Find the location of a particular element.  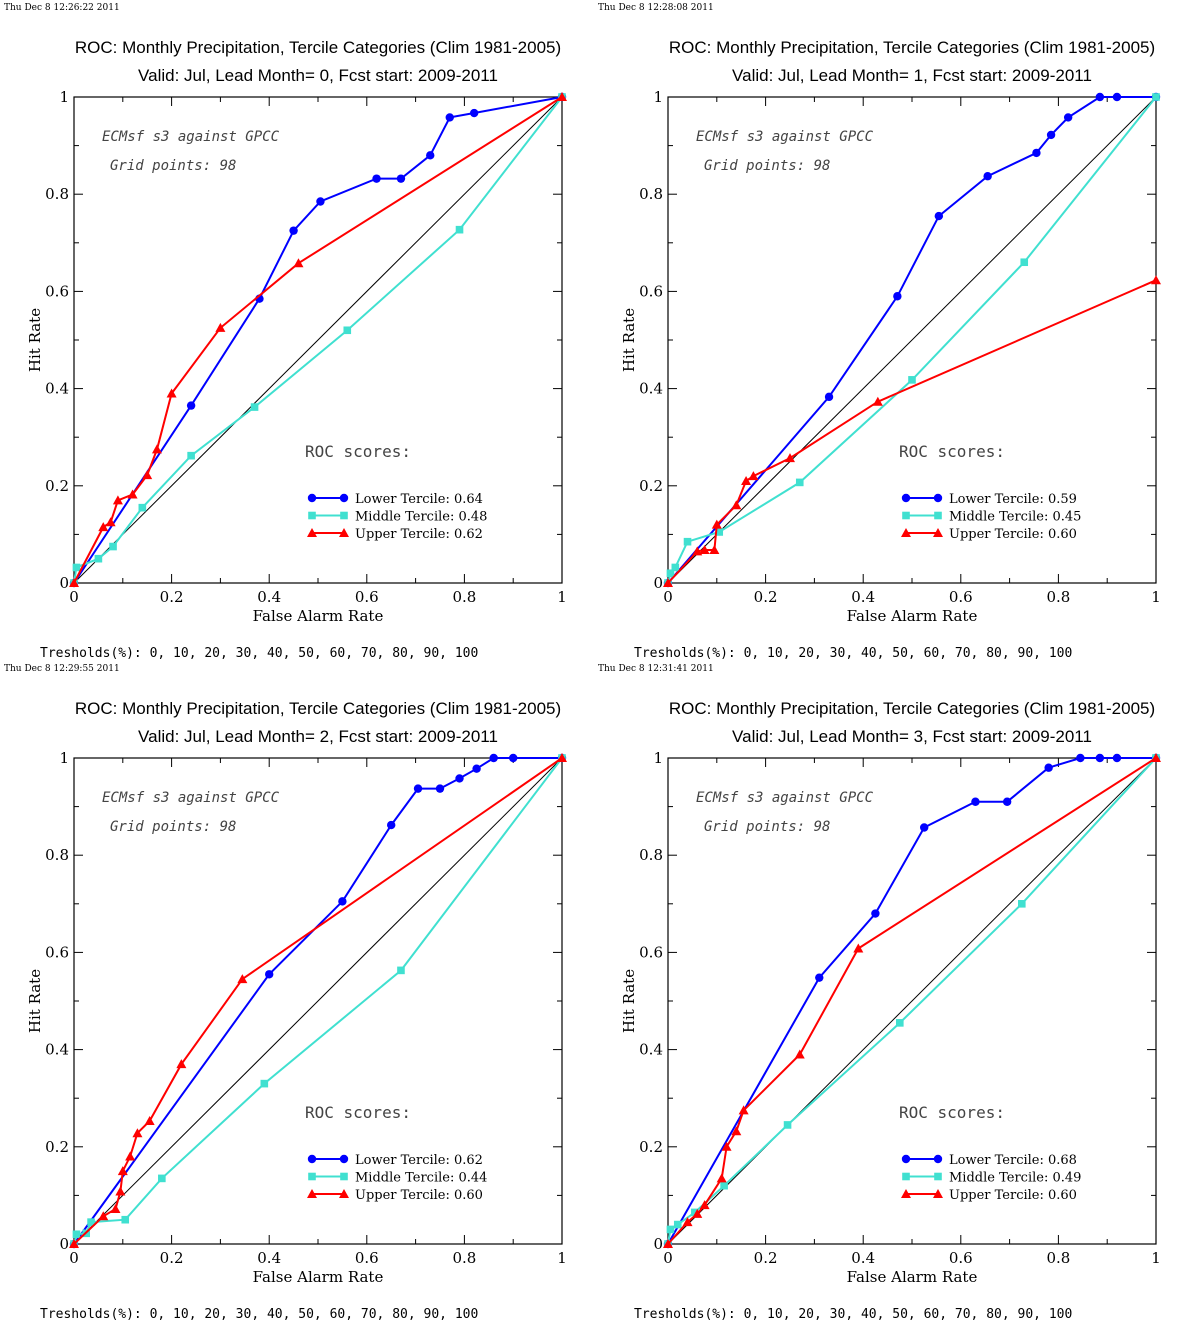

legend-entry: Middle Tercile: 0.49 is located at coordinates (1015, 1178).